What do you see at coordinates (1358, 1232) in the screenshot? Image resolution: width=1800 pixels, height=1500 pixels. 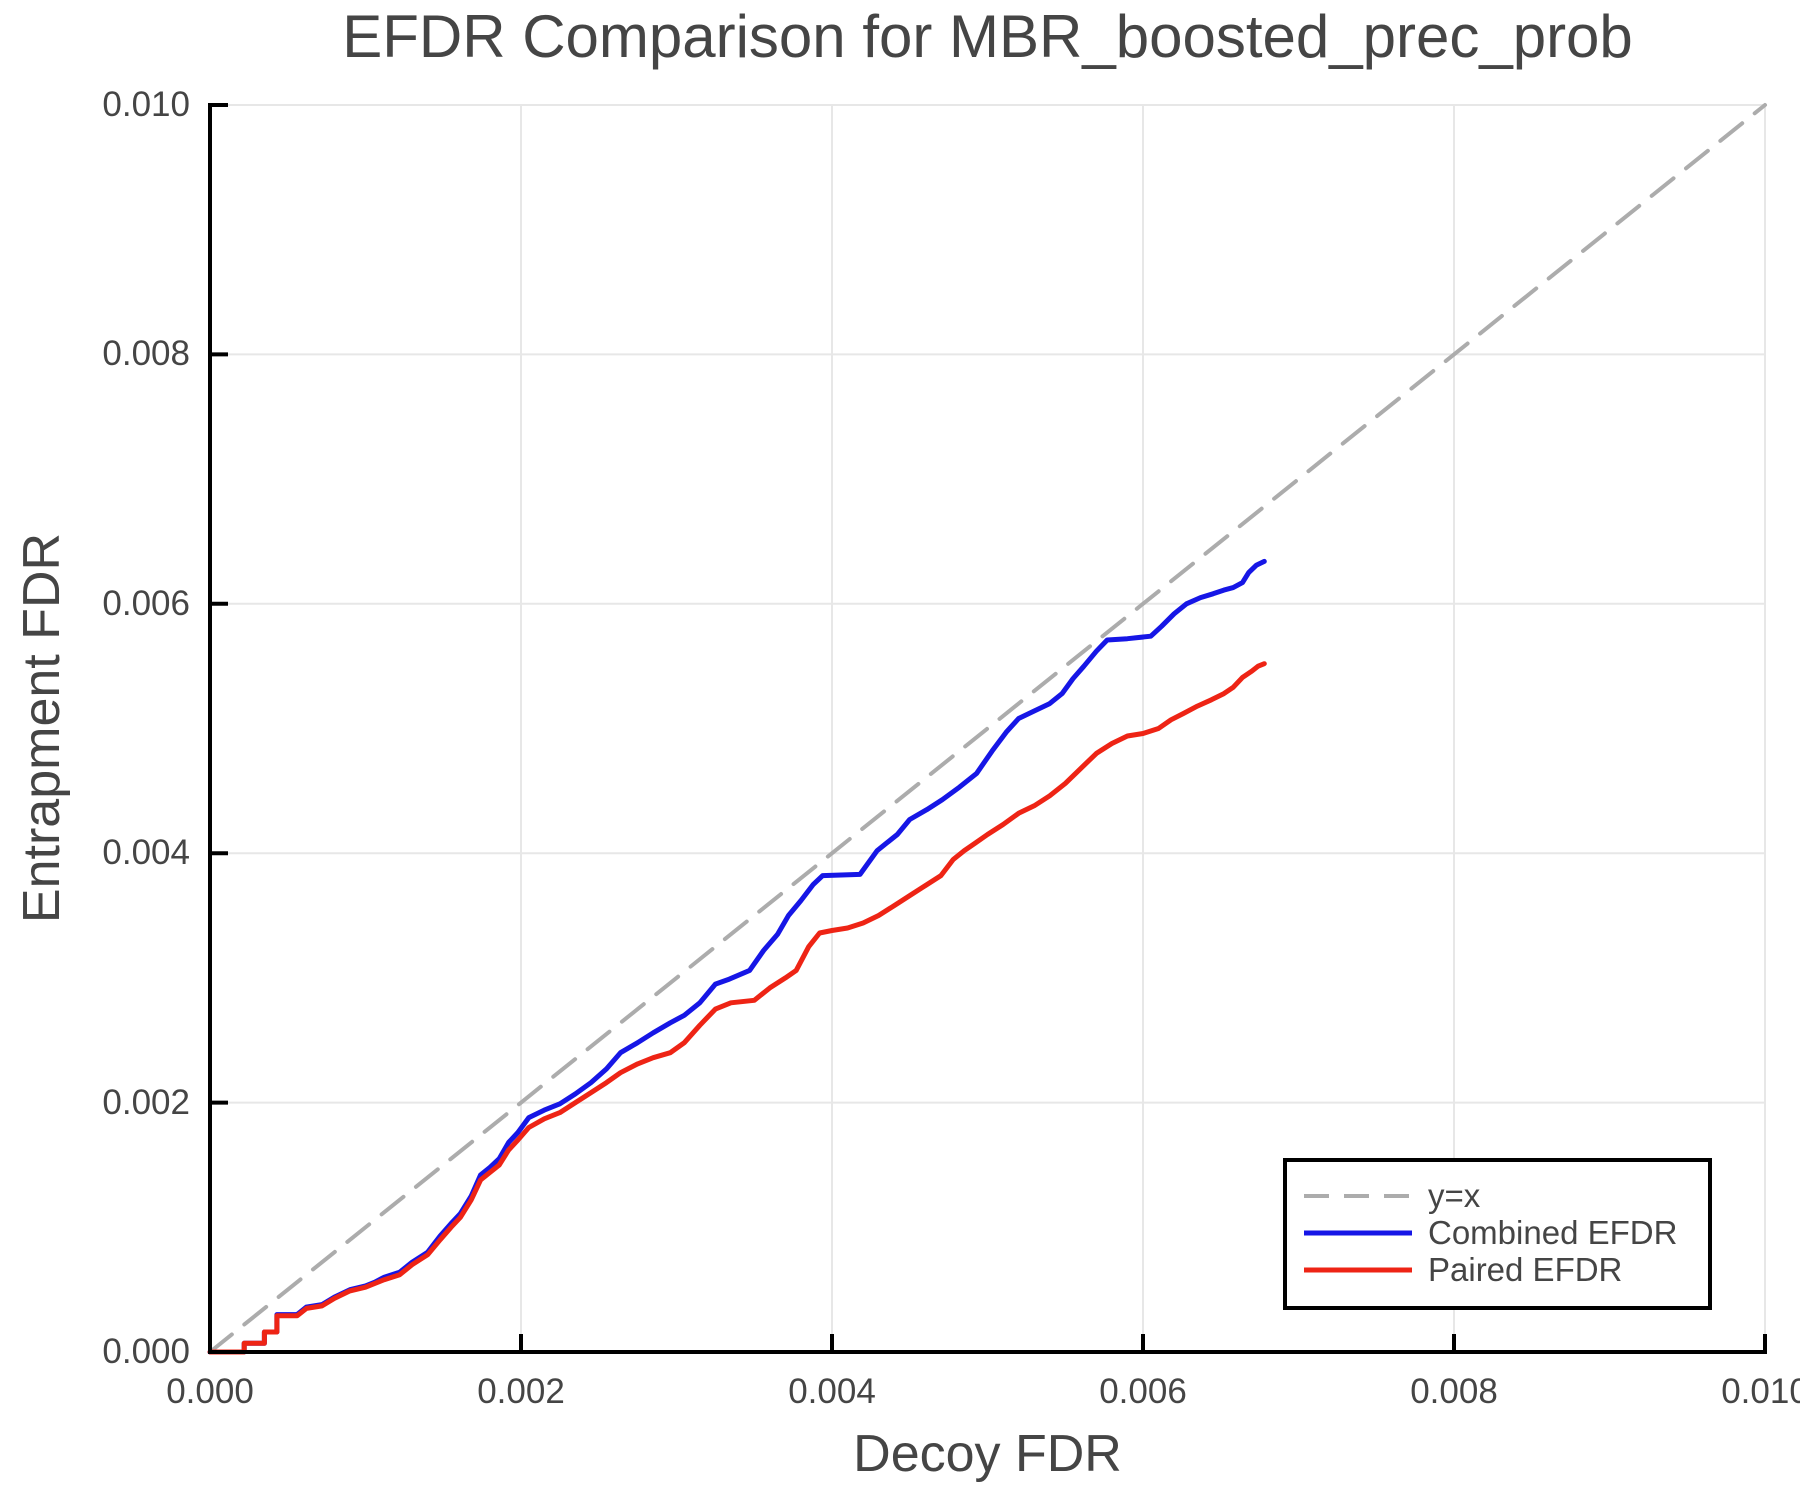 I see `blue-line-swatch` at bounding box center [1358, 1232].